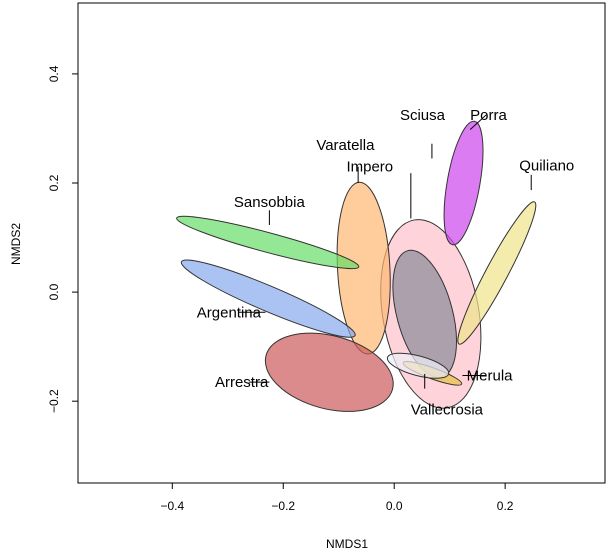  What do you see at coordinates (54, 401) in the screenshot?
I see `y-tick-label: −0.2` at bounding box center [54, 401].